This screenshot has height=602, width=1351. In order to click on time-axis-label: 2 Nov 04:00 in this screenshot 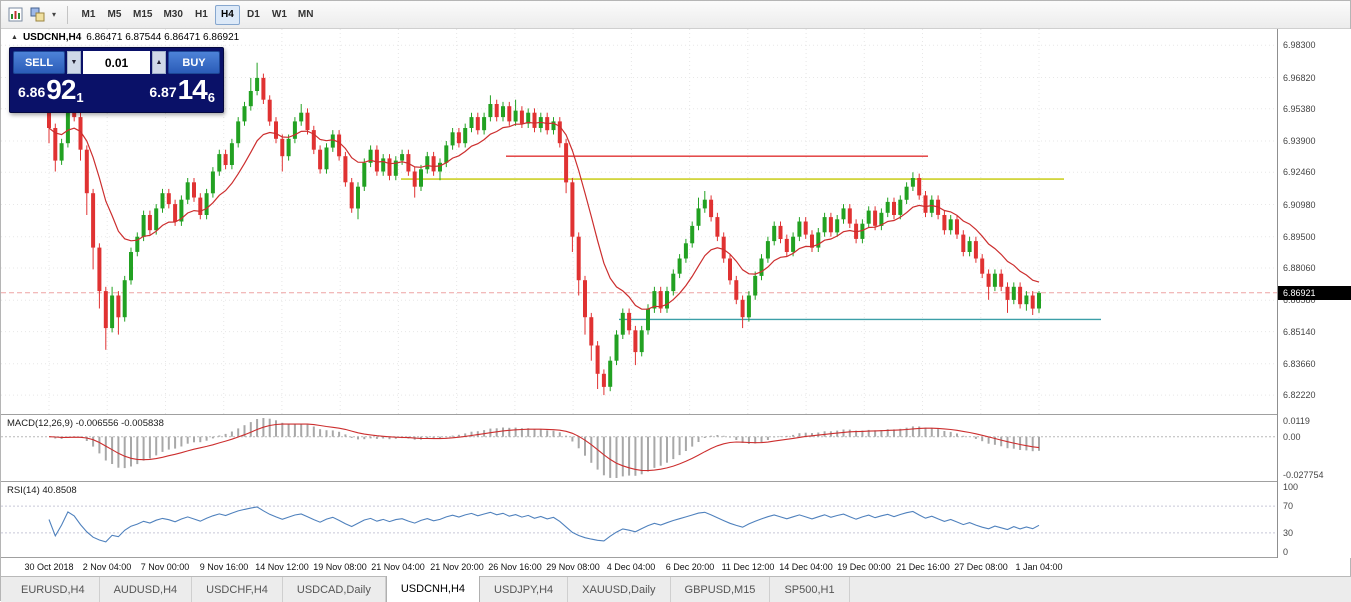, I will do `click(107, 567)`.